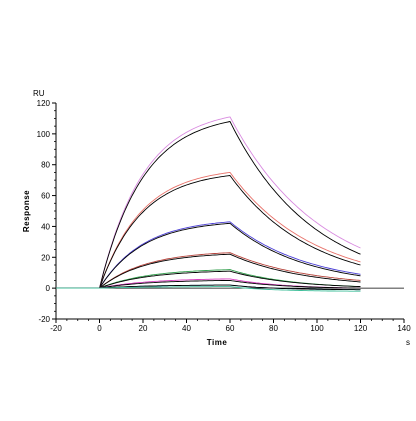  Describe the element at coordinates (230, 328) in the screenshot. I see `x-tick-label: 60` at that location.